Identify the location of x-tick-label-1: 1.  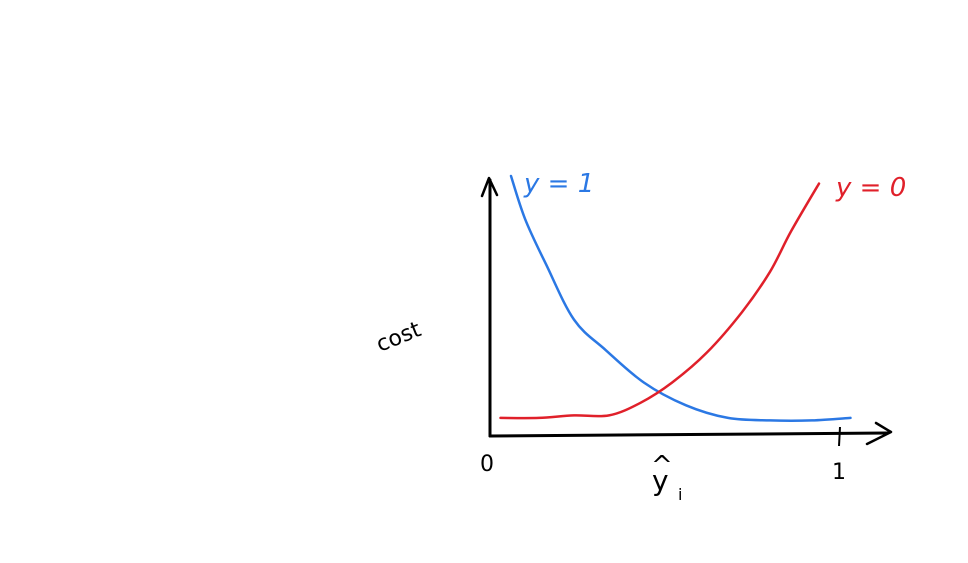
(839, 472).